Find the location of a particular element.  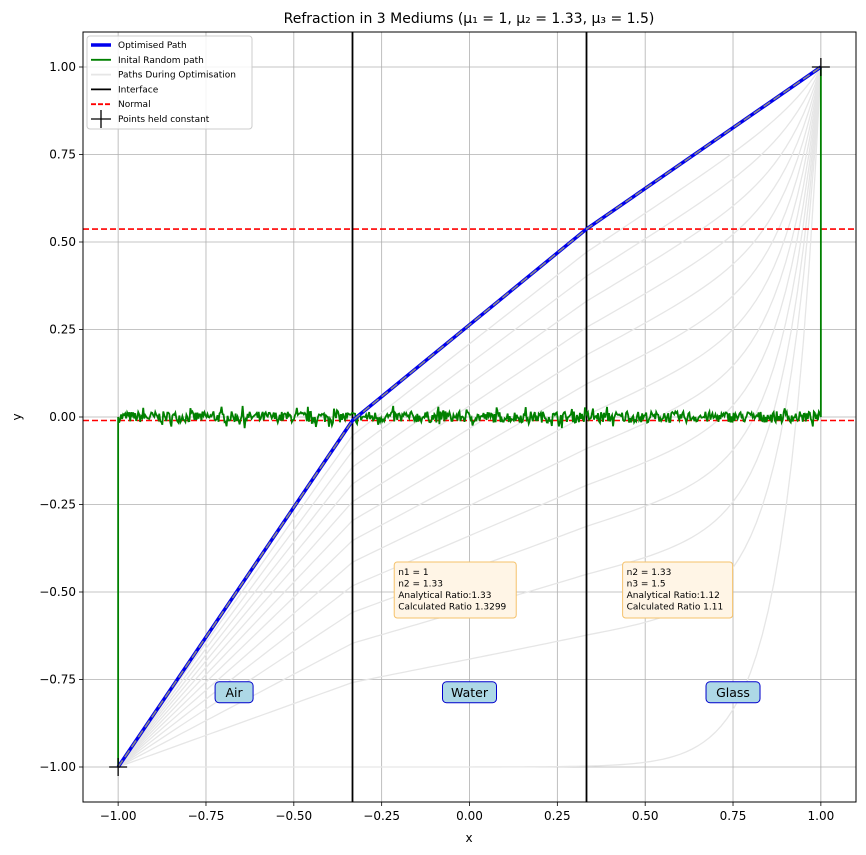

y-axis-label: y is located at coordinates (17, 416).